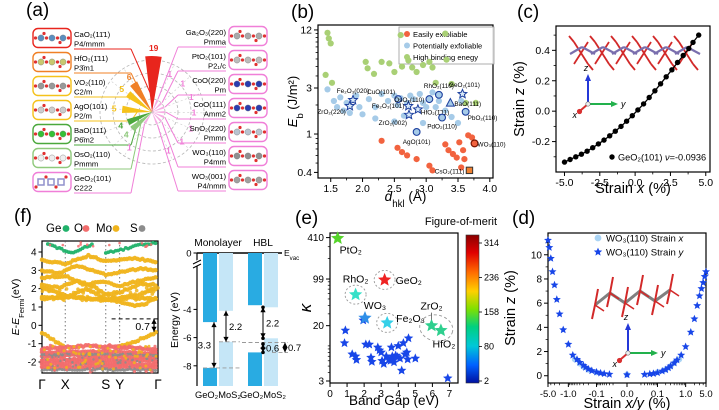 Image resolution: width=719 pixels, height=410 pixels. I want to click on legend-label: O, so click(78, 229).